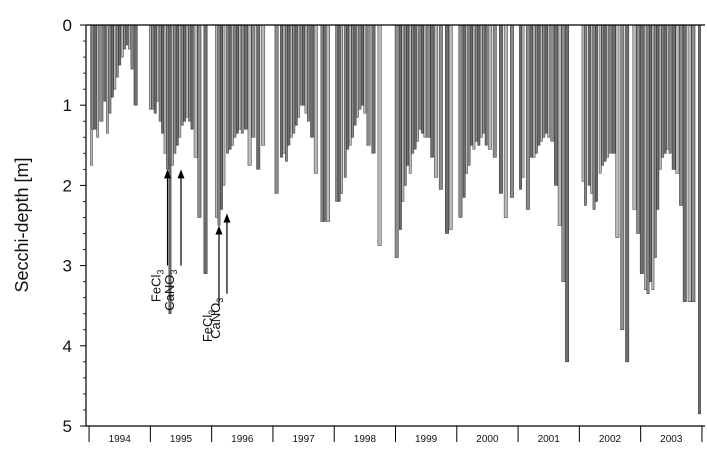 Image resolution: width=707 pixels, height=456 pixels. What do you see at coordinates (157, 286) in the screenshot?
I see `annotation-label: FeCl3` at bounding box center [157, 286].